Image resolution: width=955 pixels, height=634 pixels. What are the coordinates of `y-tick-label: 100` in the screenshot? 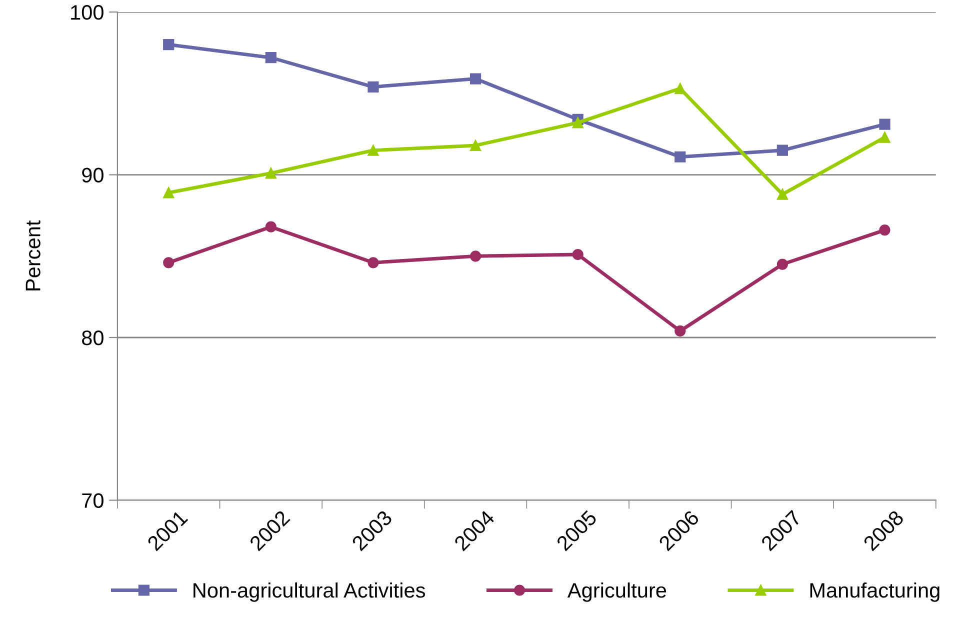 It's located at (87, 12).